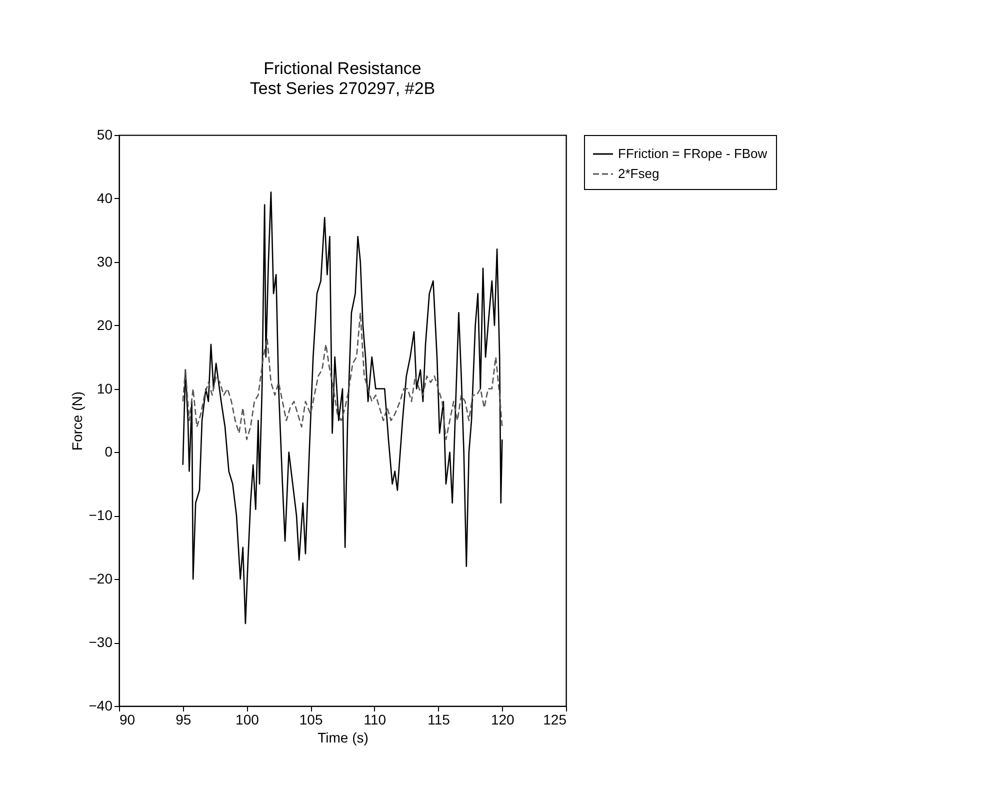 This screenshot has height=811, width=991. Describe the element at coordinates (100, 515) in the screenshot. I see `y-tick-label: −10` at that location.